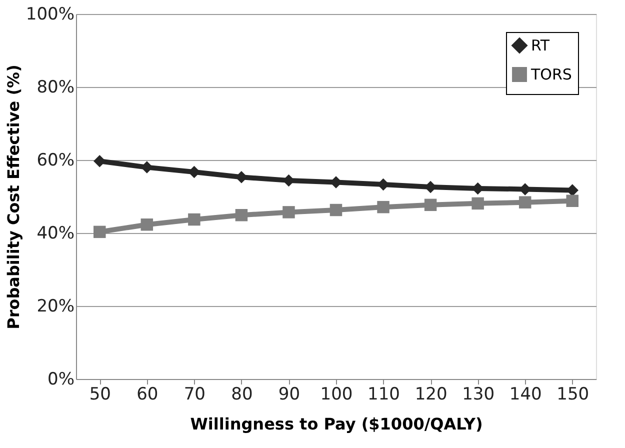 The width and height of the screenshot is (625, 448). Describe the element at coordinates (289, 394) in the screenshot. I see `x-tick-label: 90` at that location.